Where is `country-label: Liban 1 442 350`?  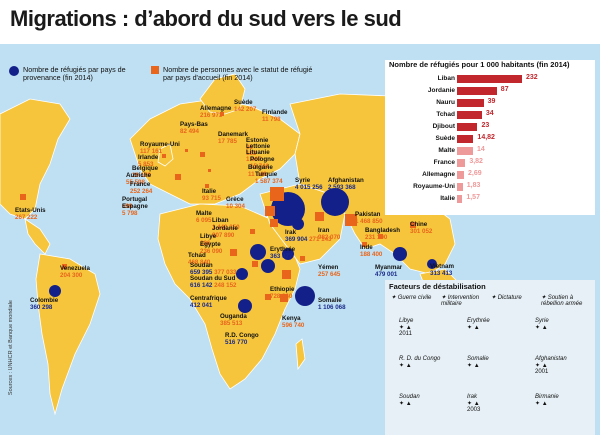 country-label: Liban 1 442 350 is located at coordinates (226, 224).